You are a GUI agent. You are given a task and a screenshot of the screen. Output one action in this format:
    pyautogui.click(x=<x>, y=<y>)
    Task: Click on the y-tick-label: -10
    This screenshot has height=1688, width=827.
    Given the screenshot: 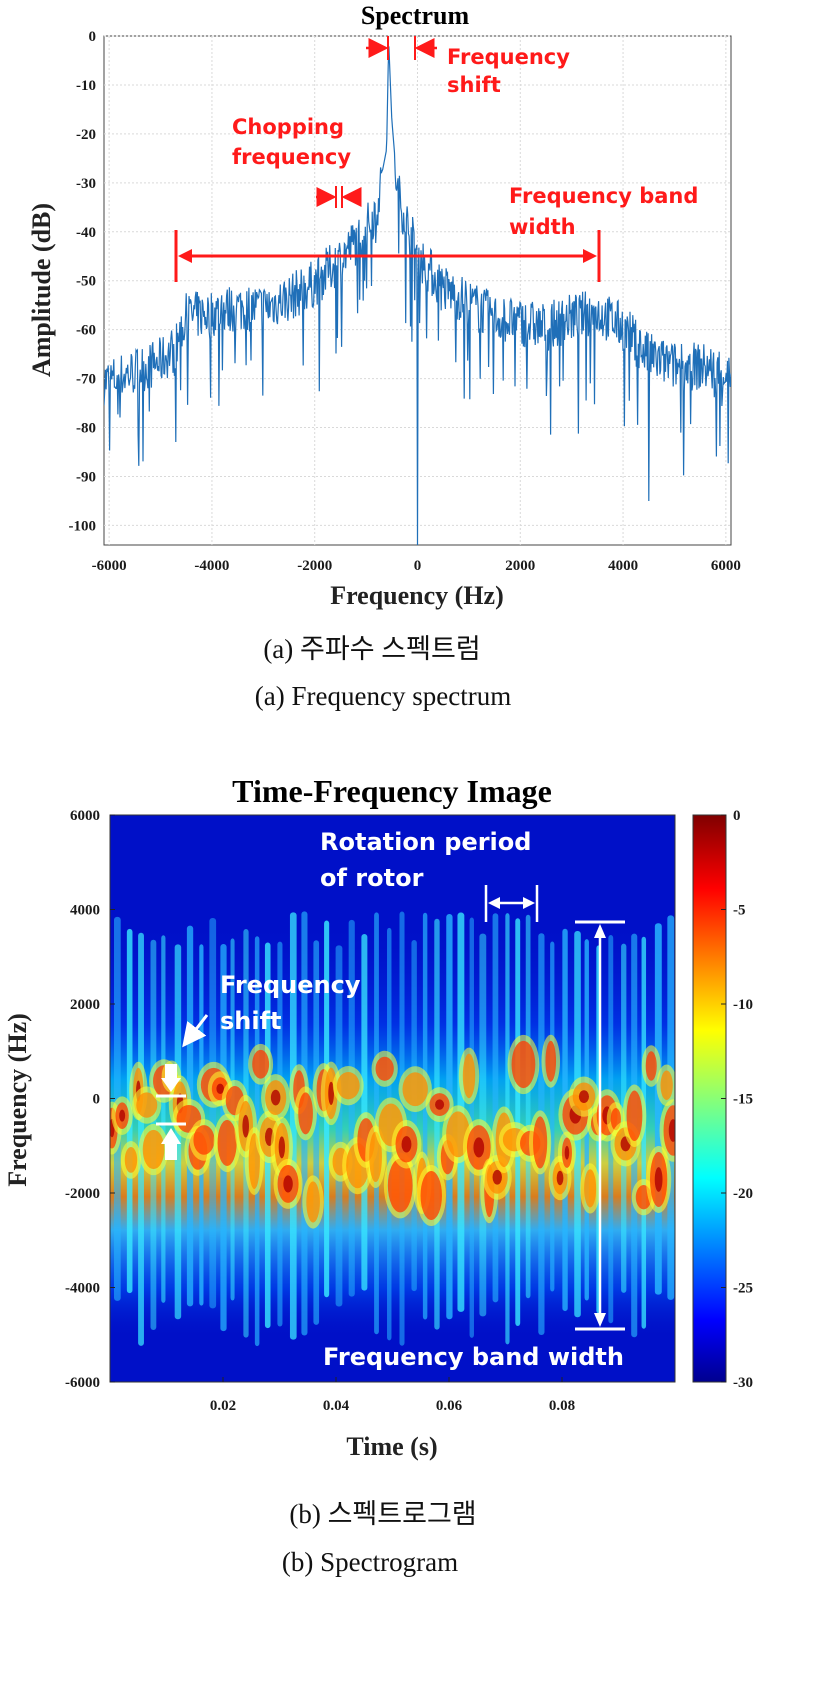 What is the action you would take?
    pyautogui.click(x=86, y=86)
    